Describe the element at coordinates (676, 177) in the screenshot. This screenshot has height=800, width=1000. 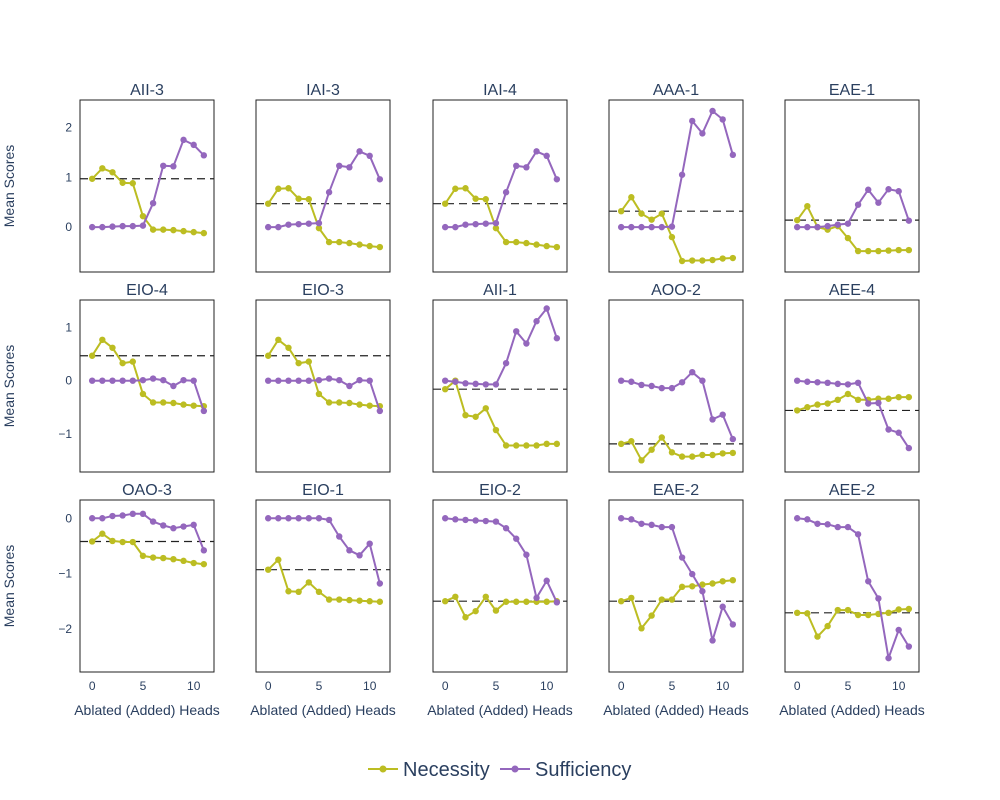
I see `panel-aaa-1: AAA-1` at that location.